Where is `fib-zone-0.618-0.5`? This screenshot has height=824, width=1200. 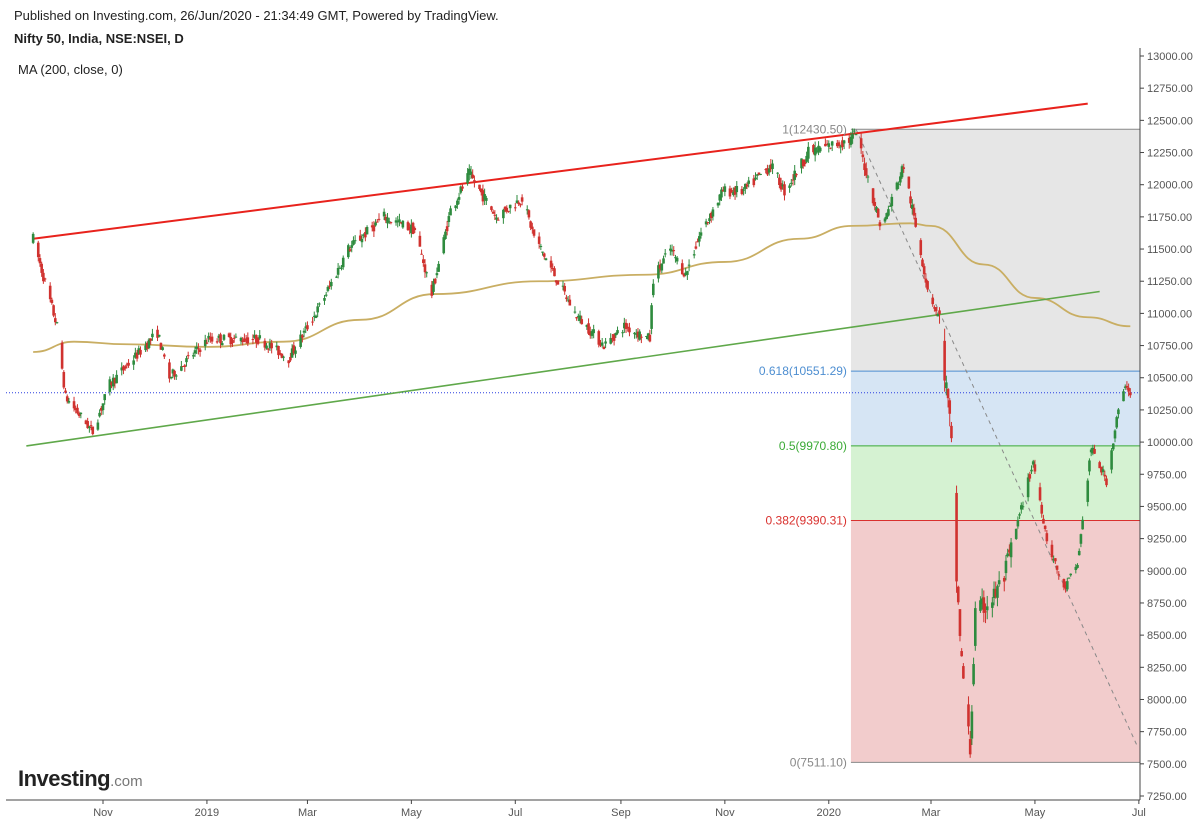
fib-zone-0.618-0.5 is located at coordinates (995, 408).